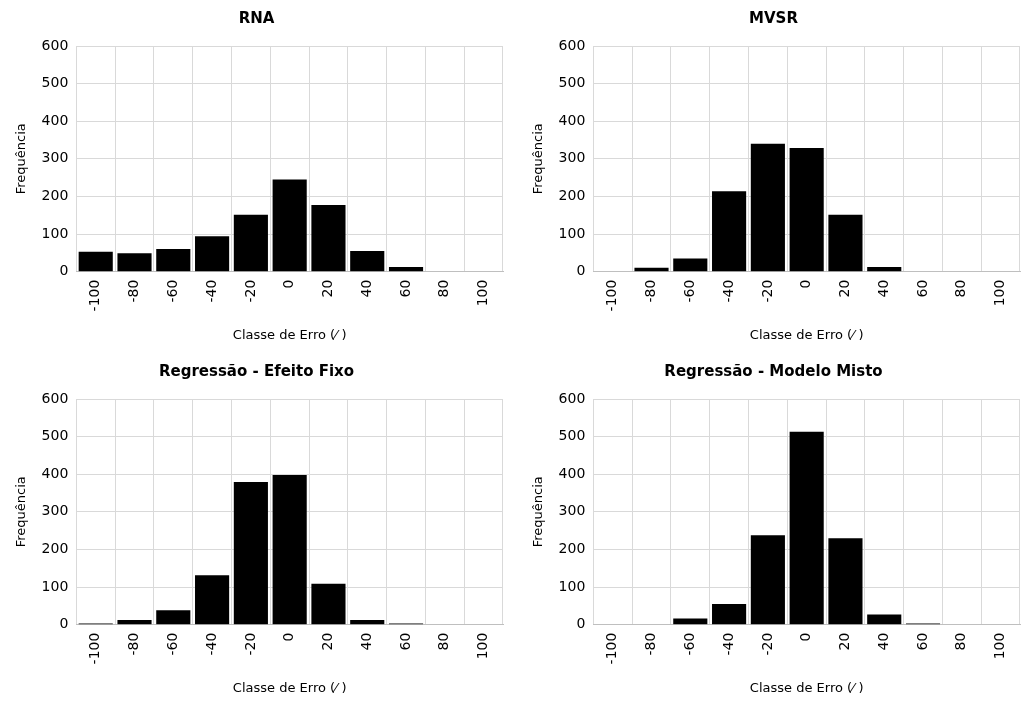 This screenshot has width=1034, height=706. Describe the element at coordinates (774, 17) in the screenshot. I see `chart-title: MVSR` at that location.